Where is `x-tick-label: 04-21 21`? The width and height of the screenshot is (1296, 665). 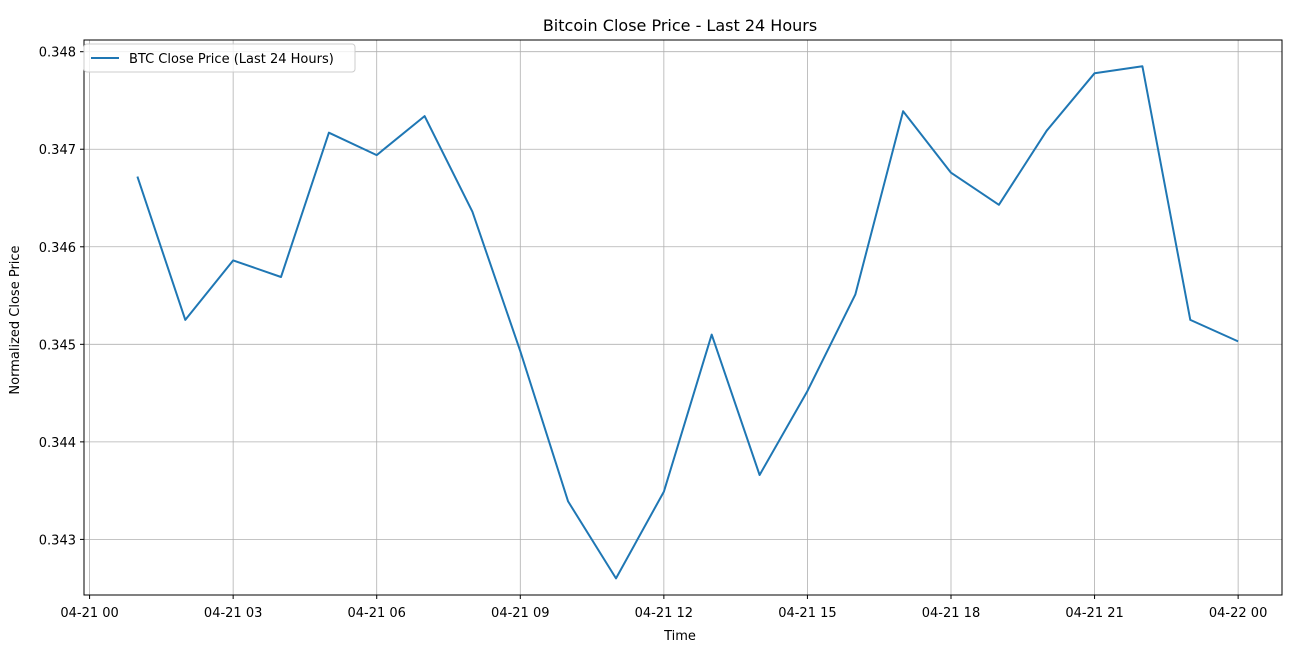 x-tick-label: 04-21 21 is located at coordinates (1094, 613).